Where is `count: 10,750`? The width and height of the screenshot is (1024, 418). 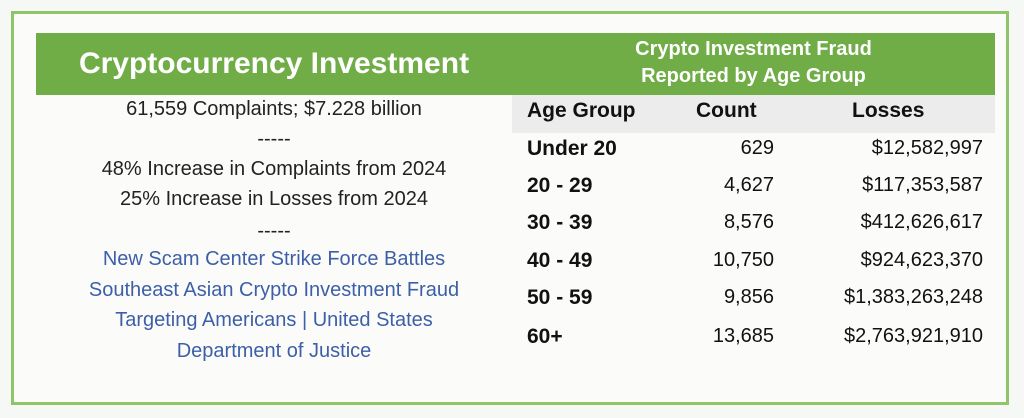
count: 10,750 is located at coordinates (743, 260).